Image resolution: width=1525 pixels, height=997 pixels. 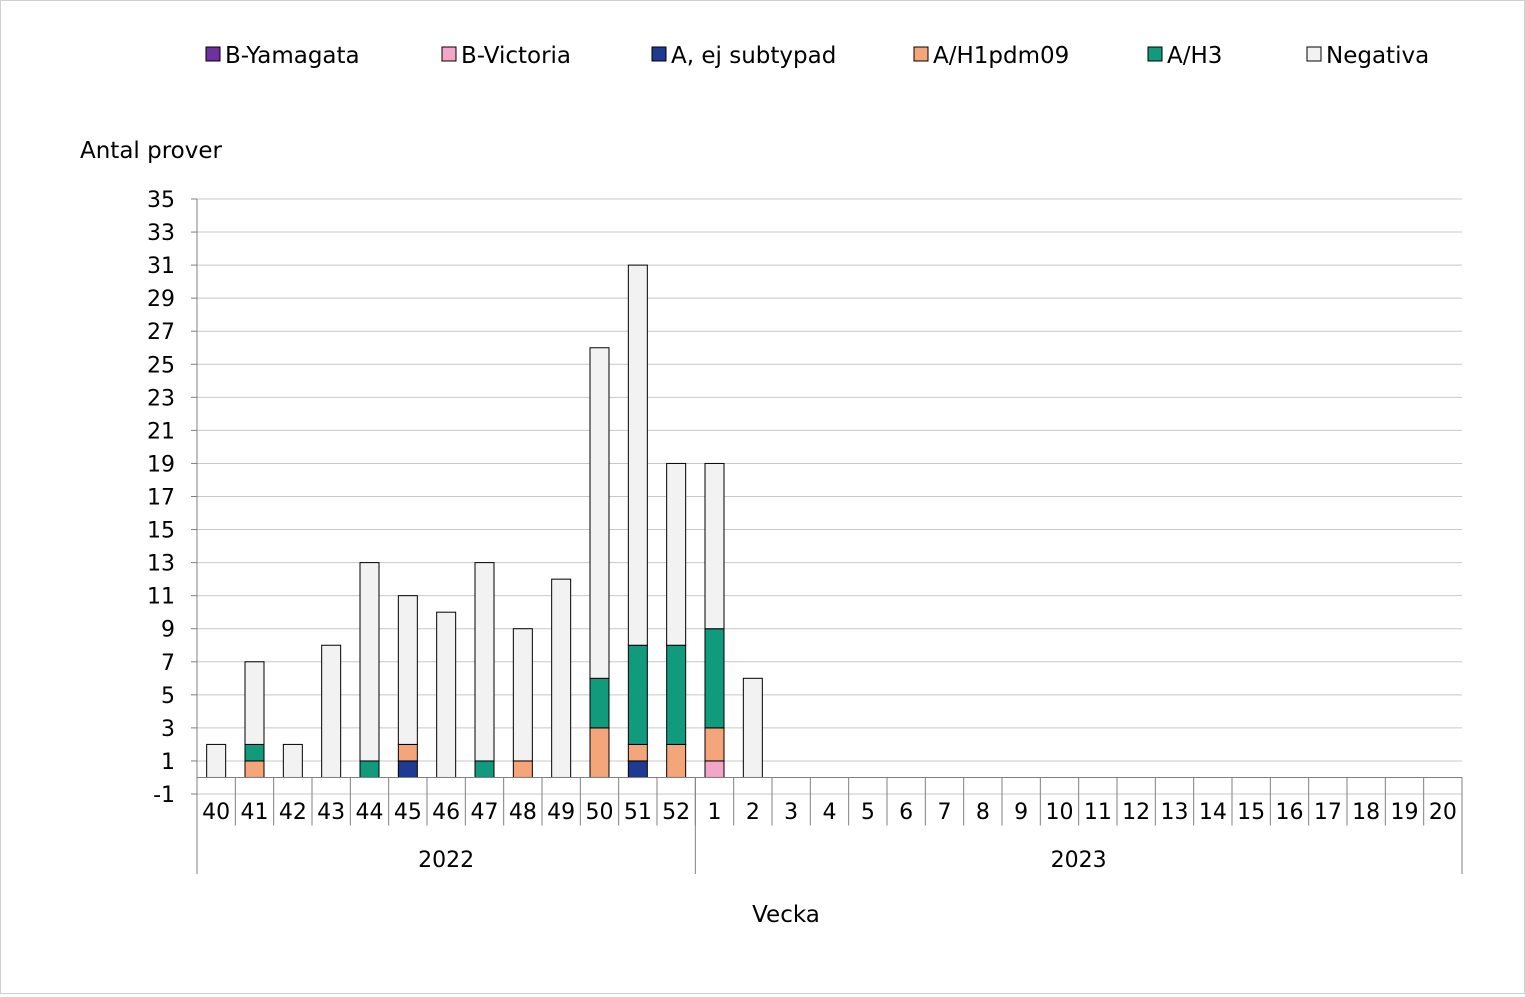 I want to click on x-tick-label: 6, so click(x=906, y=812).